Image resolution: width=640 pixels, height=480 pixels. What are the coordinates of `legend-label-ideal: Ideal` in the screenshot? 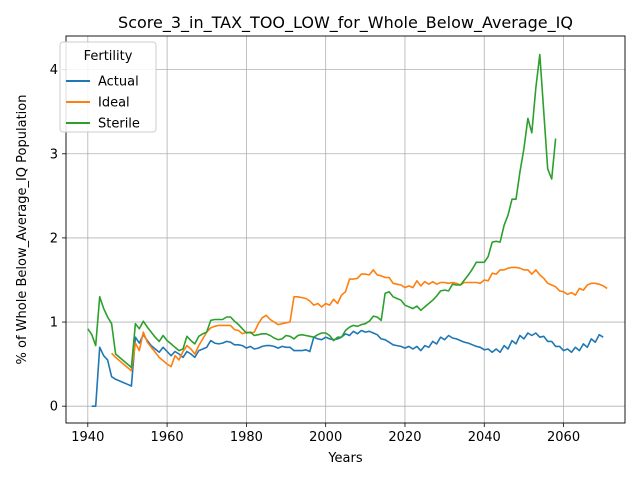 It's located at (114, 103).